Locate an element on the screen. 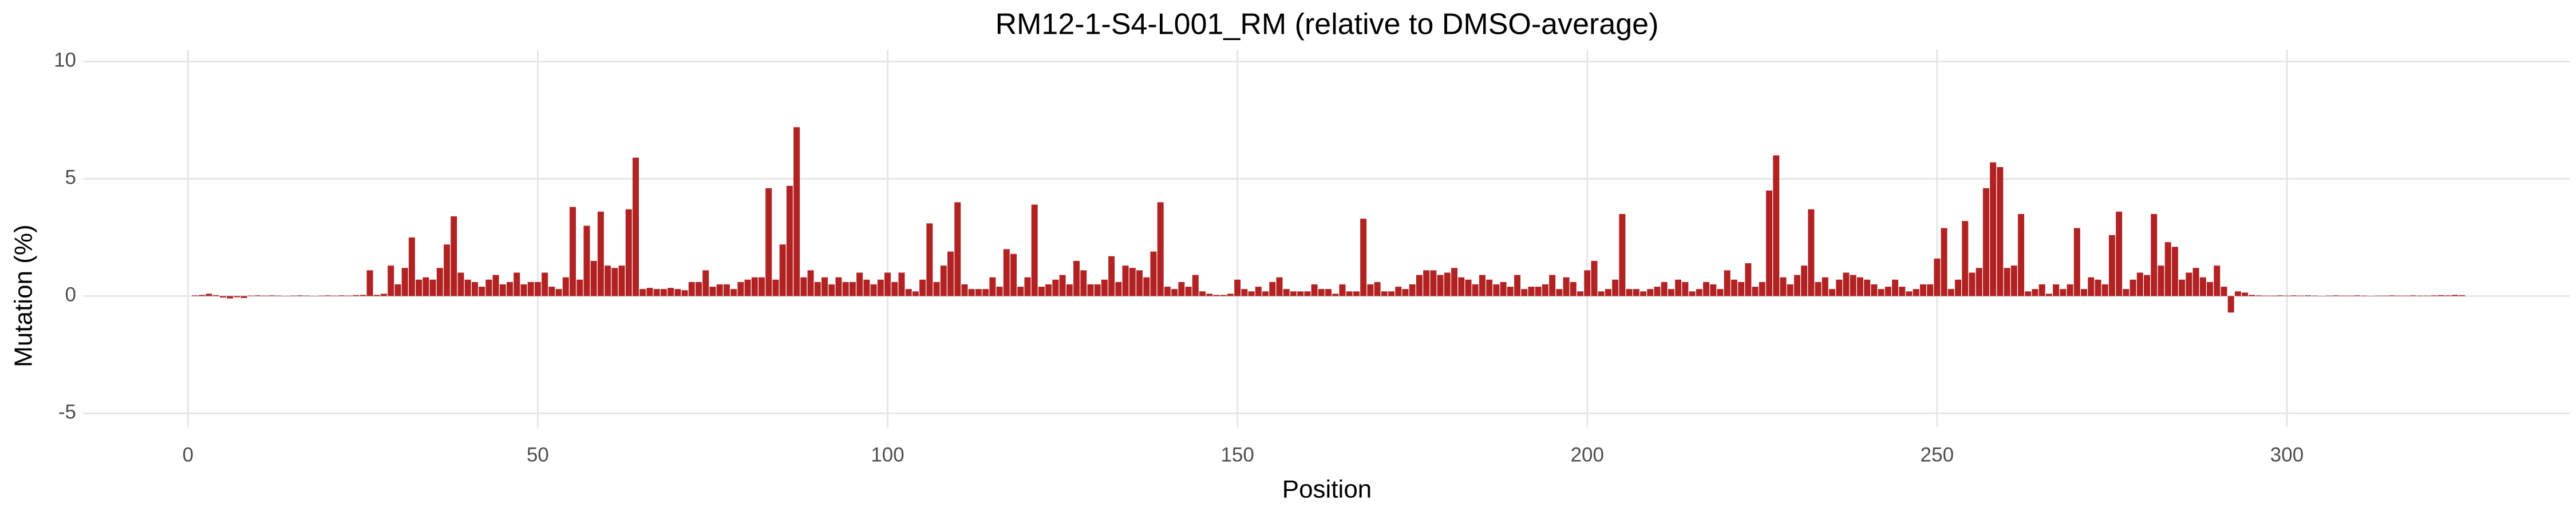  x-tick-label: 300 is located at coordinates (2287, 454).